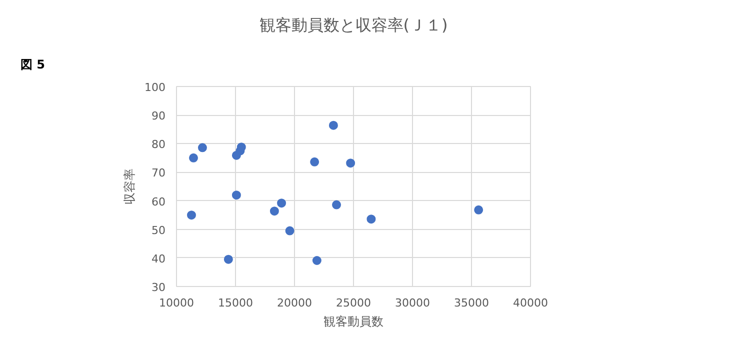  Describe the element at coordinates (159, 230) in the screenshot. I see `y-tick-label: 50` at that location.